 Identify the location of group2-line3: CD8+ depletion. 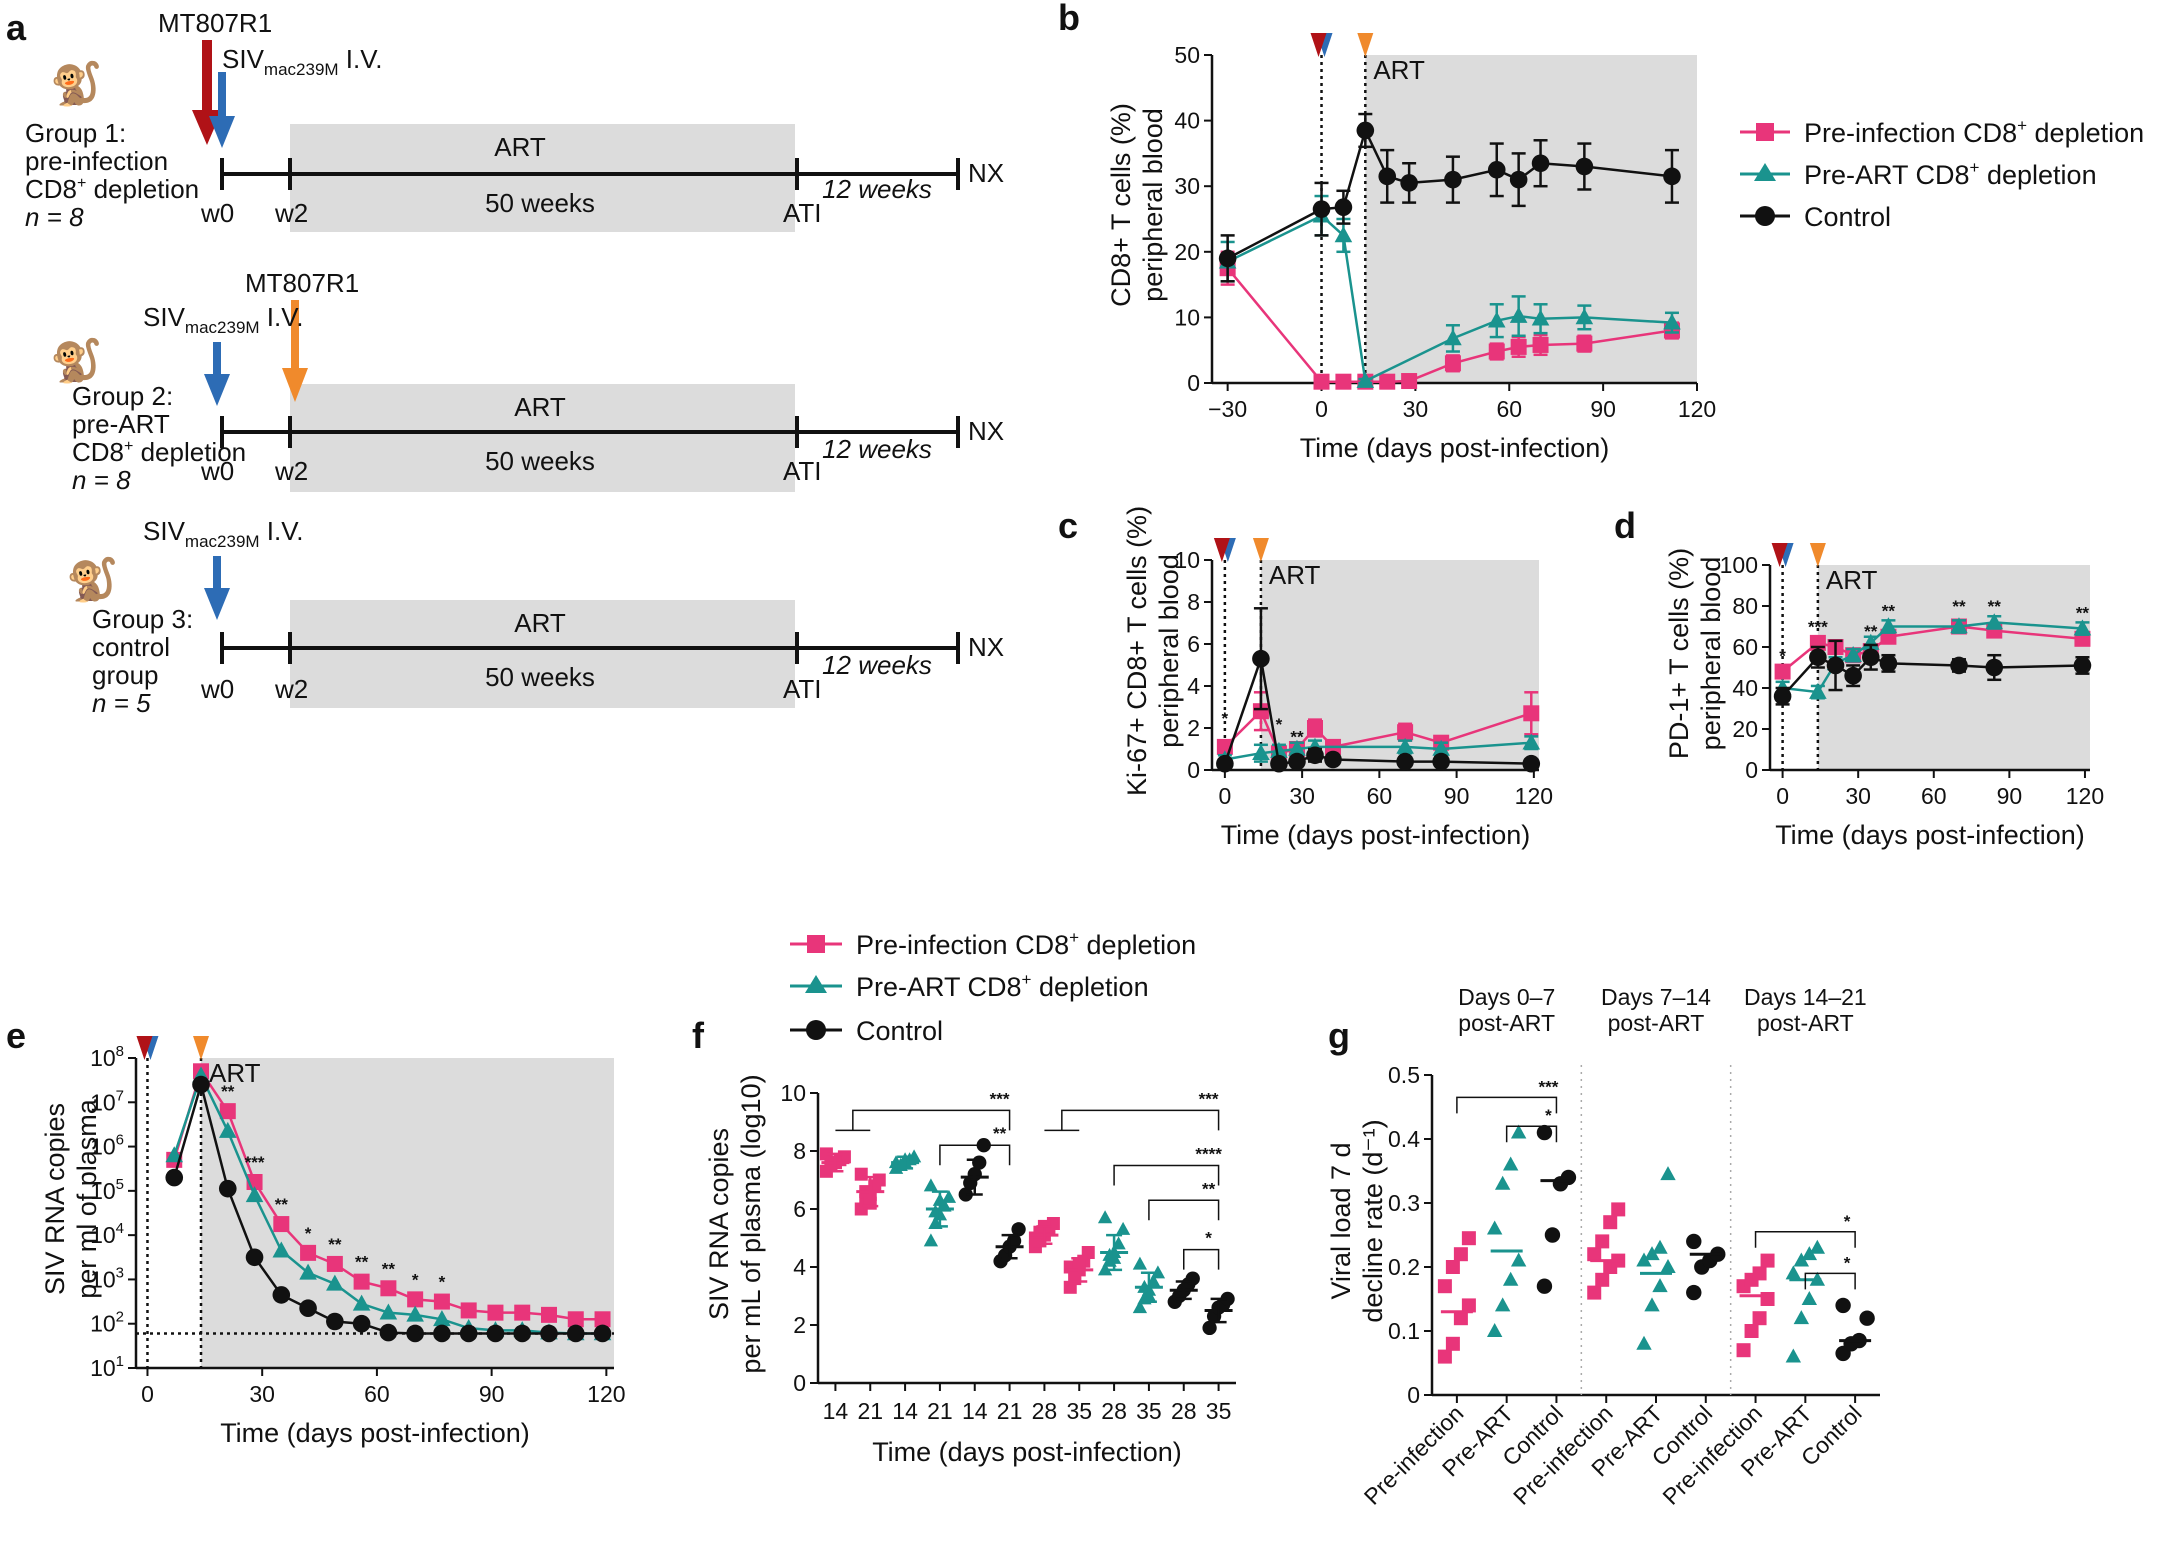
(159, 452).